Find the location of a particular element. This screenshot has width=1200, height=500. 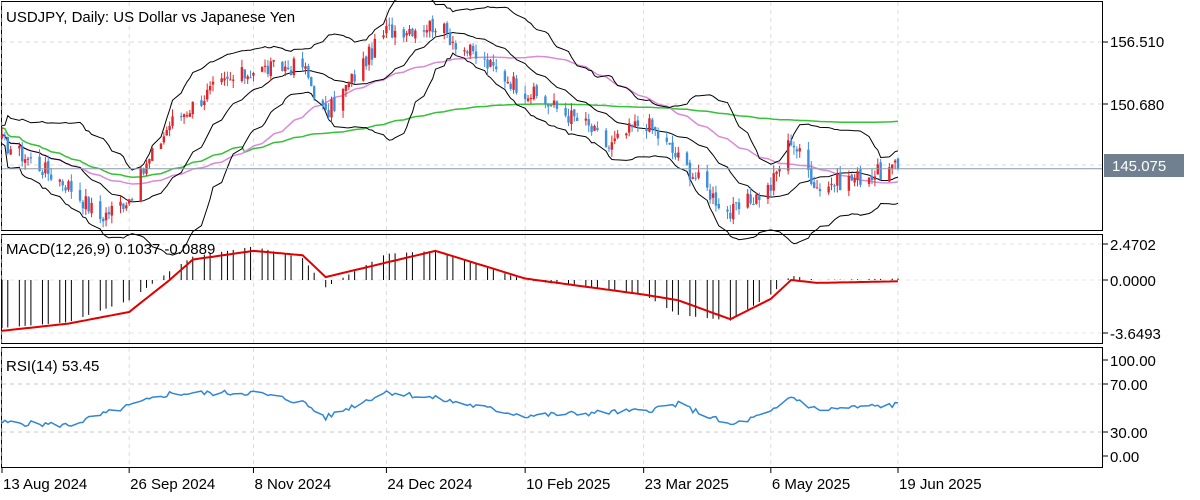

rsi-label: RSI(14) 53.45 is located at coordinates (52, 366).